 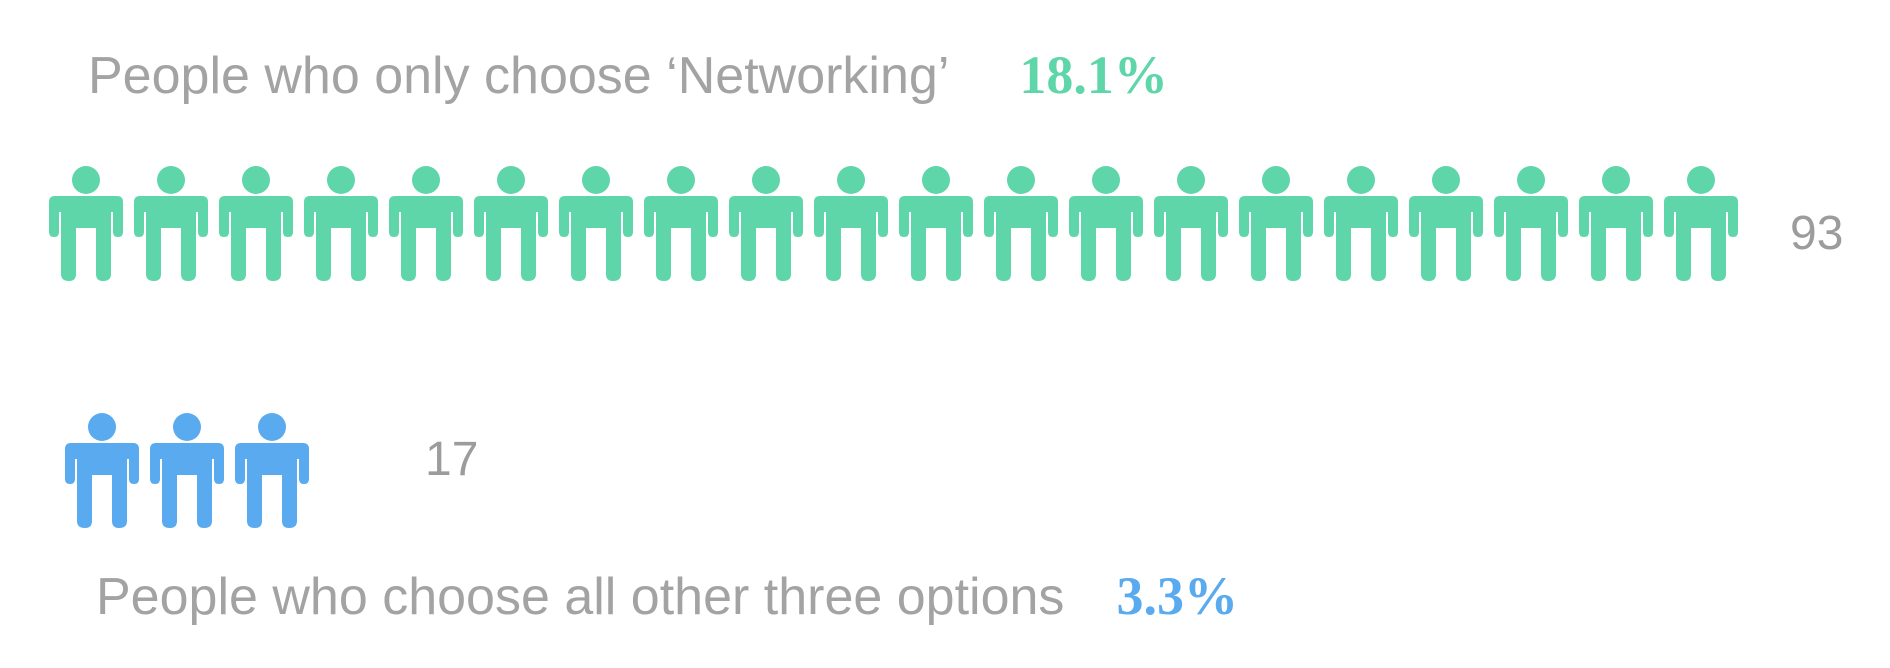 I want to click on networking-only-percent: 18.1%, so click(x=1093, y=75).